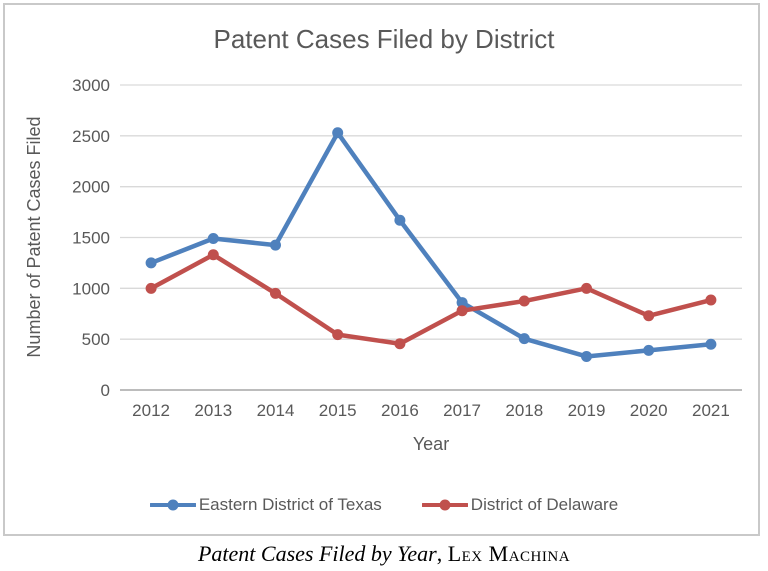 The width and height of the screenshot is (768, 571). What do you see at coordinates (400, 410) in the screenshot?
I see `x-tick-label: 2016` at bounding box center [400, 410].